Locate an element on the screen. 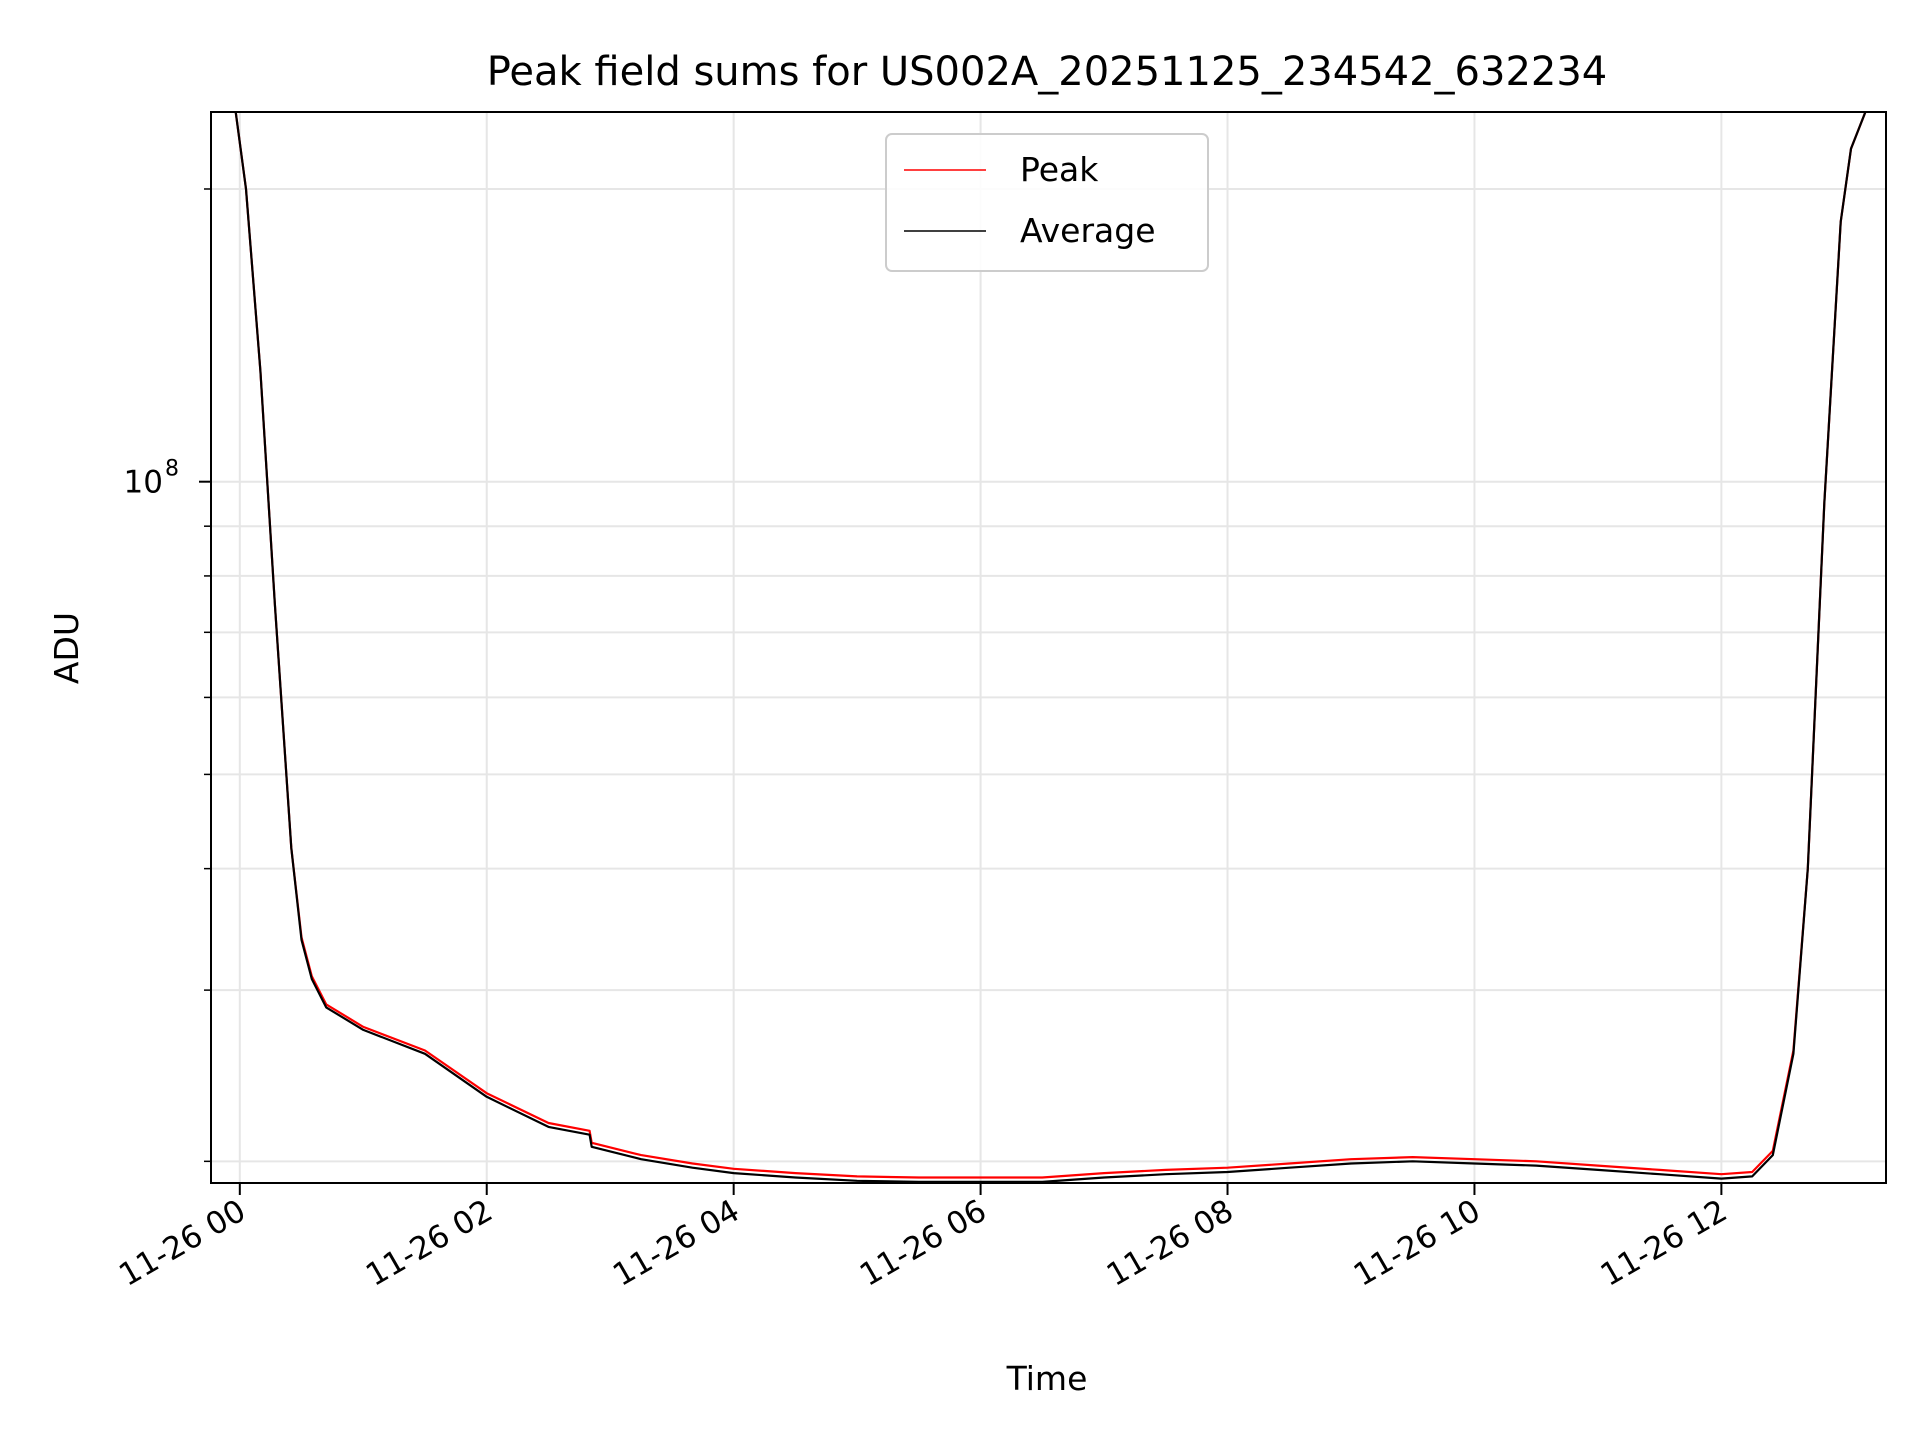 This screenshot has height=1440, width=1920. y-axis-label: ADU is located at coordinates (66, 648).